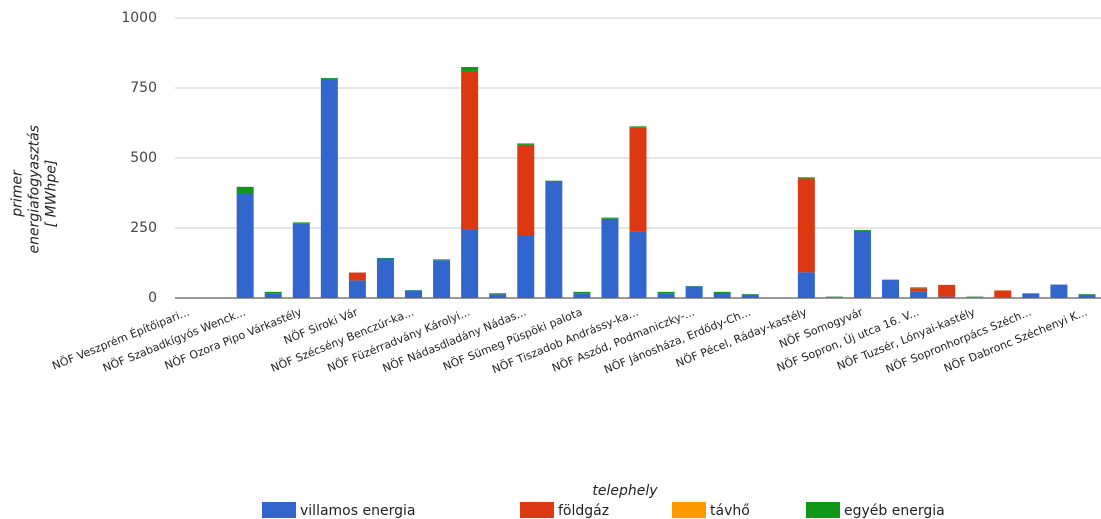  I want to click on y-tick-label: 1000, so click(139, 18).